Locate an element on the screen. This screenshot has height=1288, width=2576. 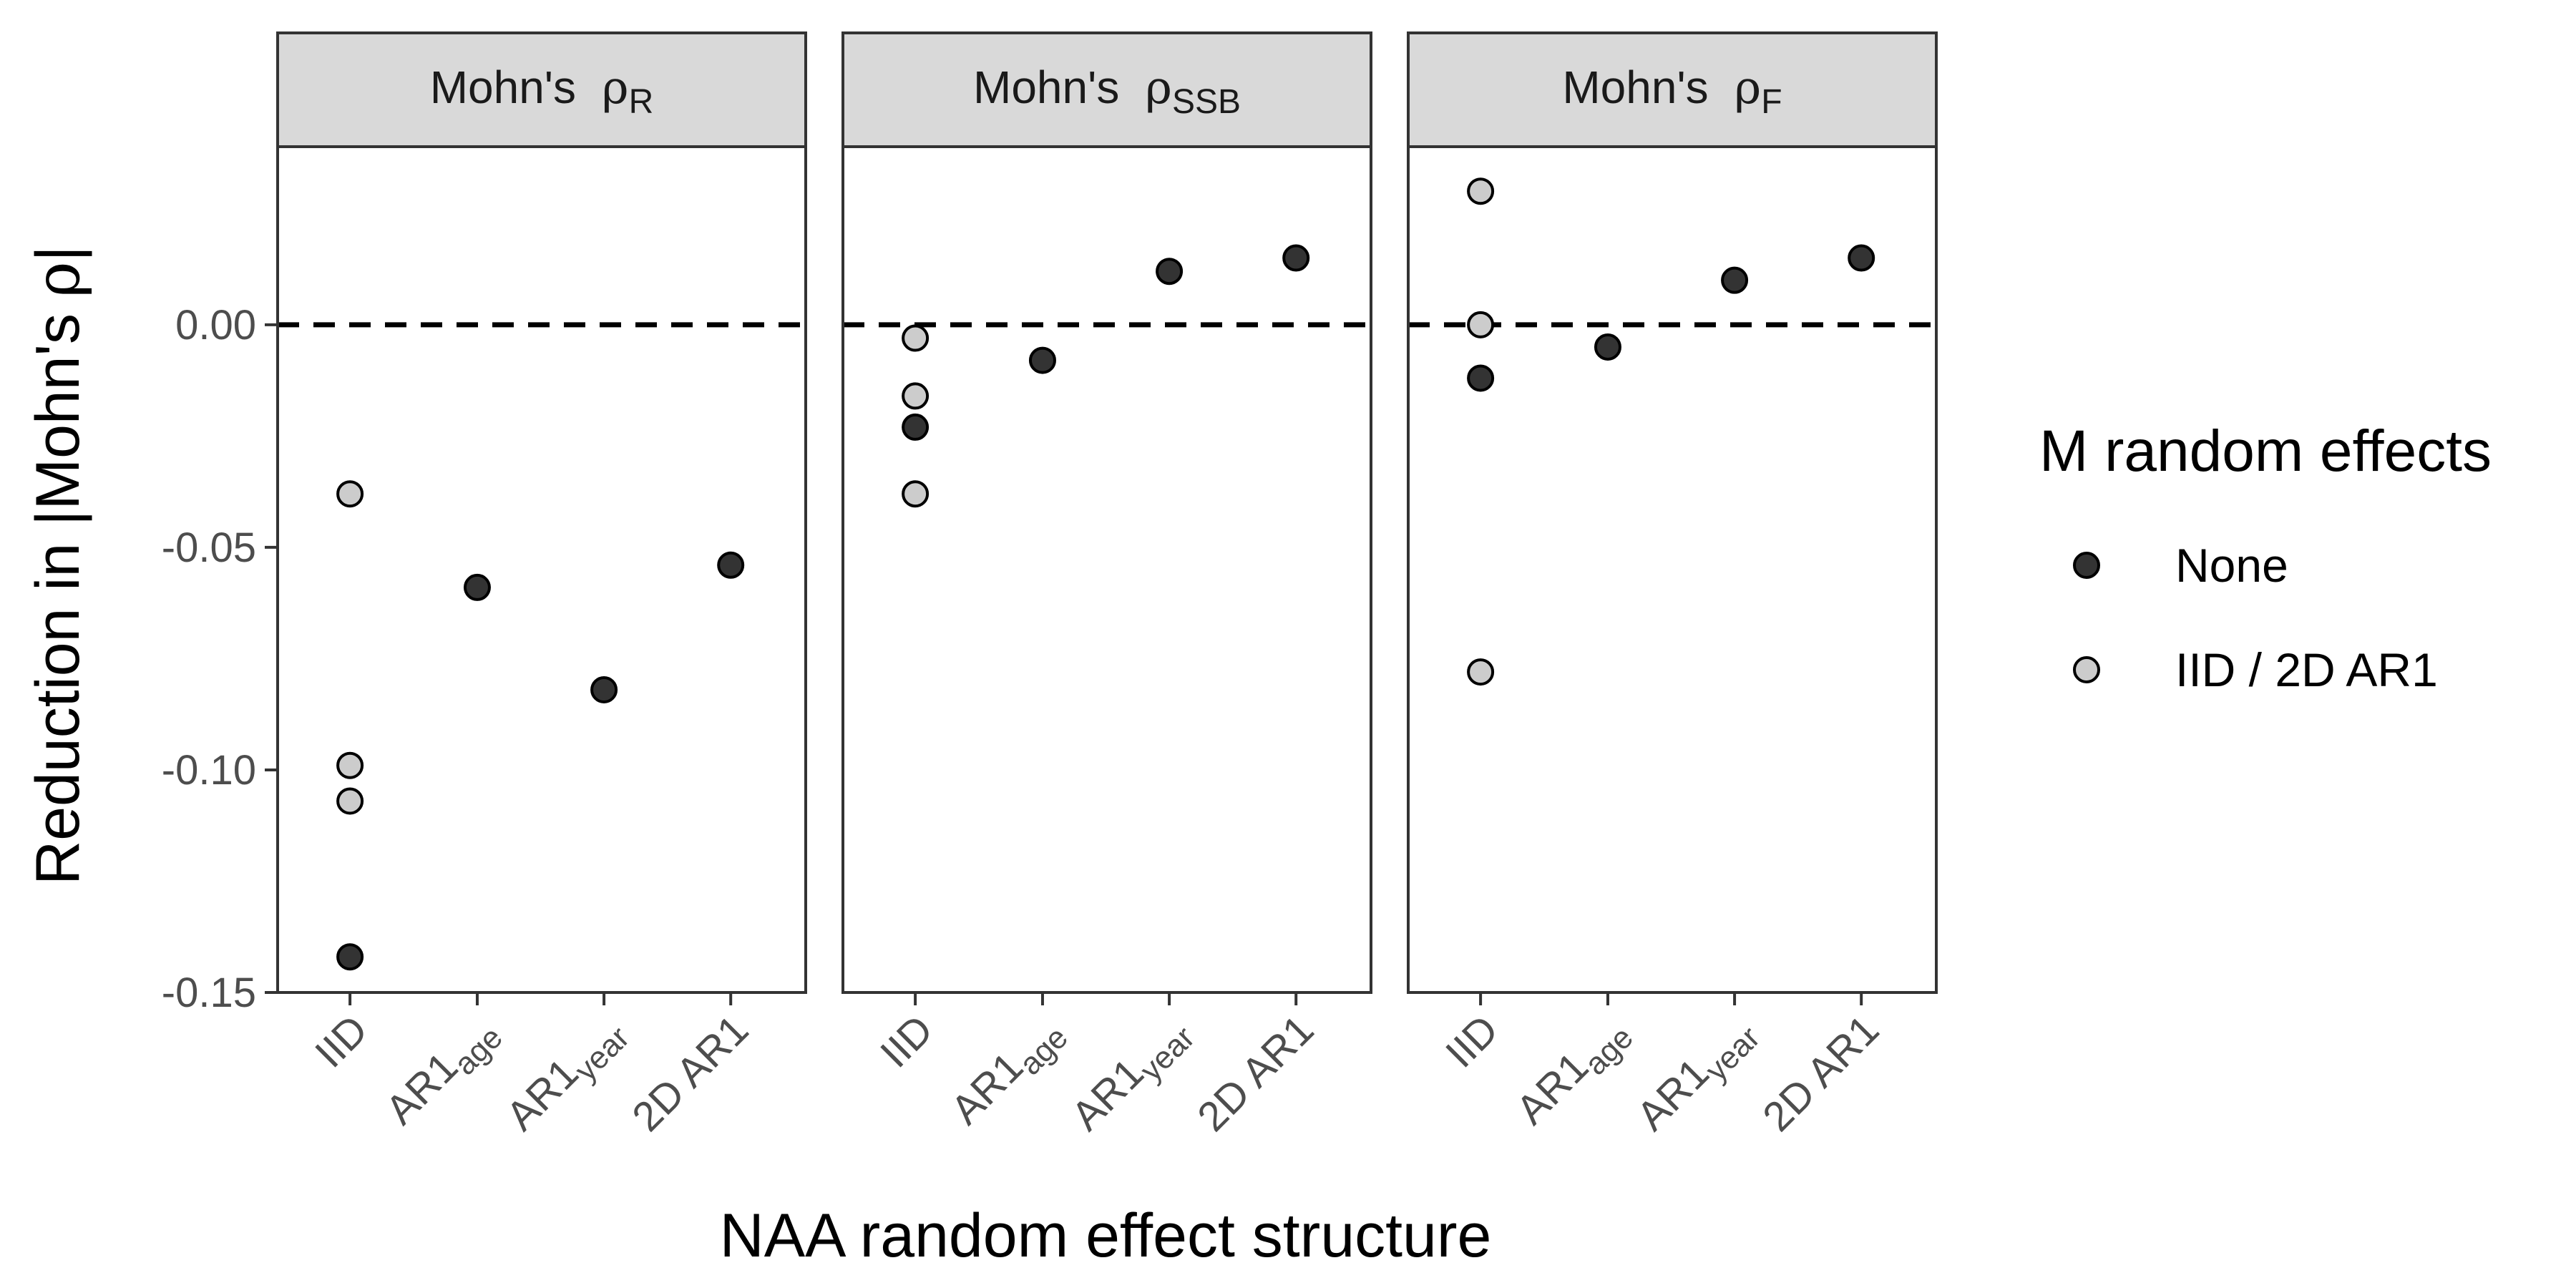
facet-strip-label: Mohn's ρF is located at coordinates (1672, 91).